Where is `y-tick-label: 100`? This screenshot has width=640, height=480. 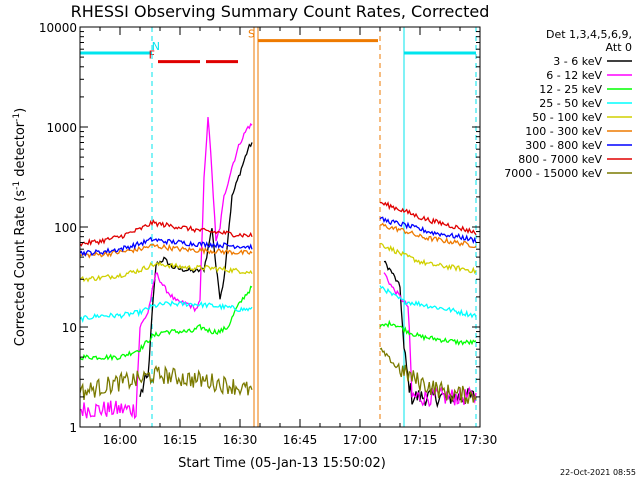
y-tick-label: 100 is located at coordinates (65, 228).